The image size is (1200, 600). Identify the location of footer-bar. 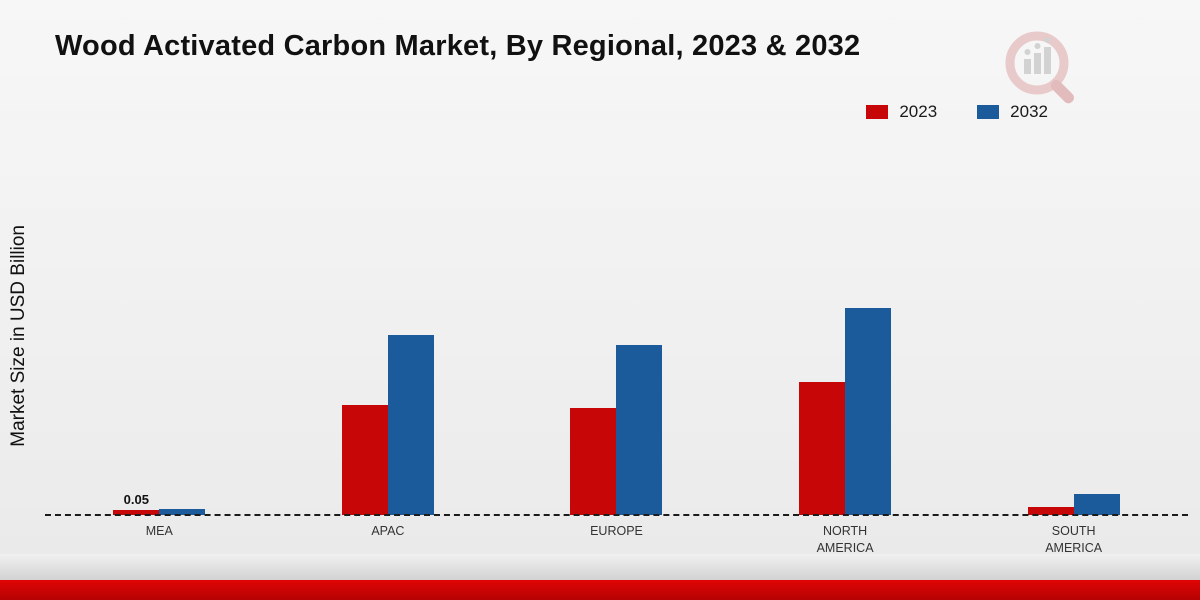
(600, 590).